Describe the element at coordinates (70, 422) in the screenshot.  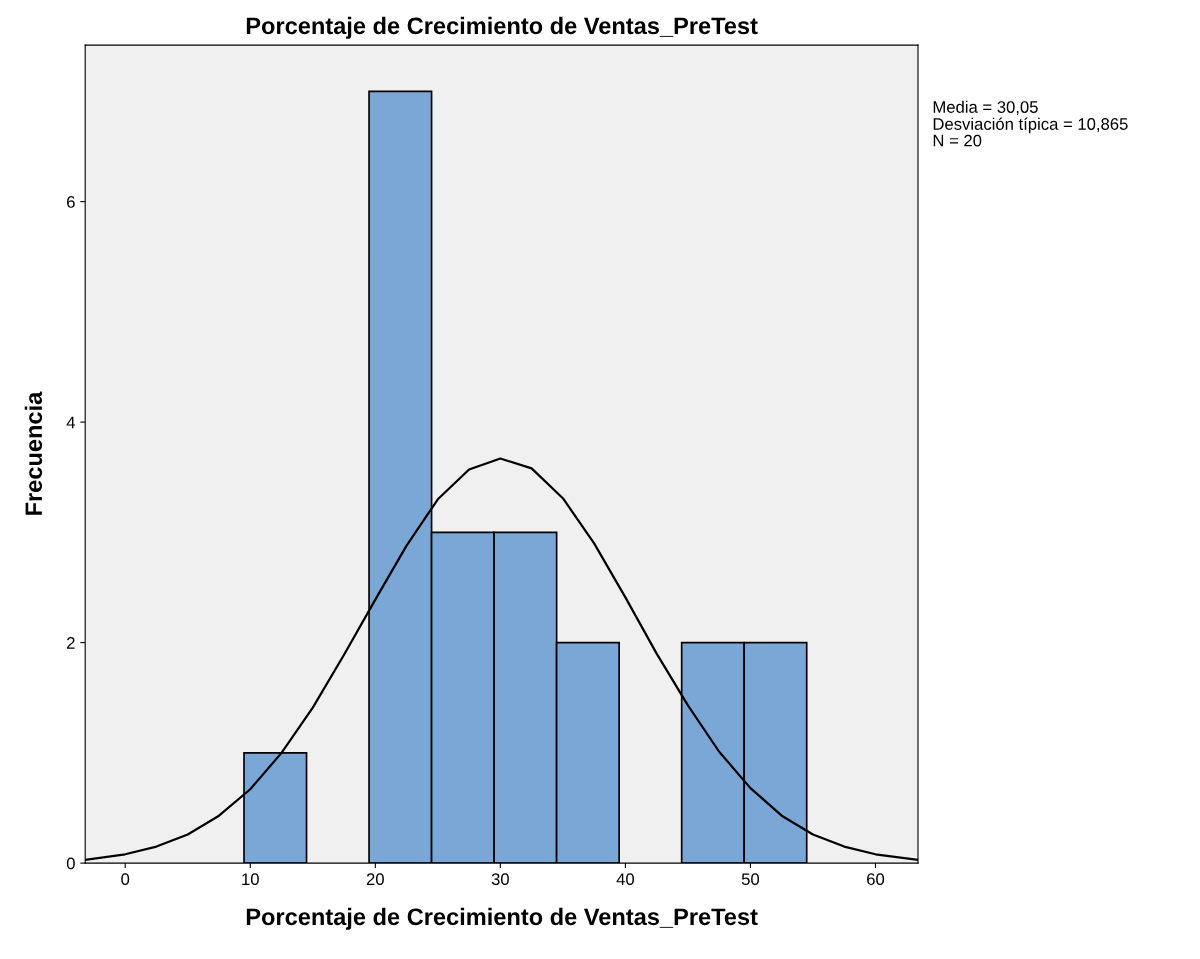
I see `y-tick-label: 4` at that location.